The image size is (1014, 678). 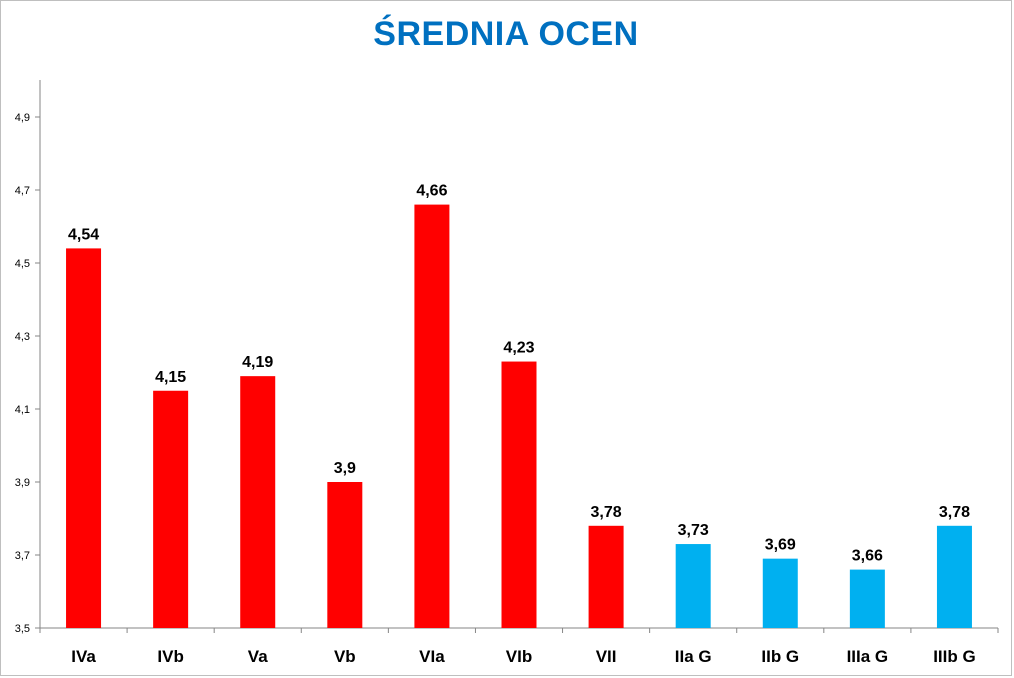 I want to click on x-tick-label: IVb, so click(x=170, y=656).